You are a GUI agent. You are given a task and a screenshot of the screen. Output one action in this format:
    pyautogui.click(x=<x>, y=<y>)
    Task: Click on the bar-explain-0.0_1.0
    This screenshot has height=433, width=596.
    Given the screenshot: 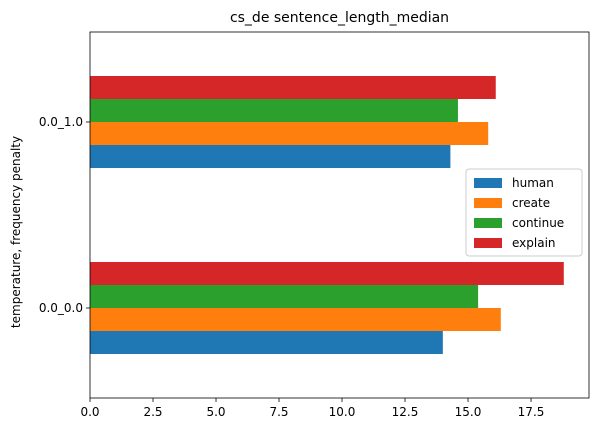 What is the action you would take?
    pyautogui.click(x=293, y=87)
    